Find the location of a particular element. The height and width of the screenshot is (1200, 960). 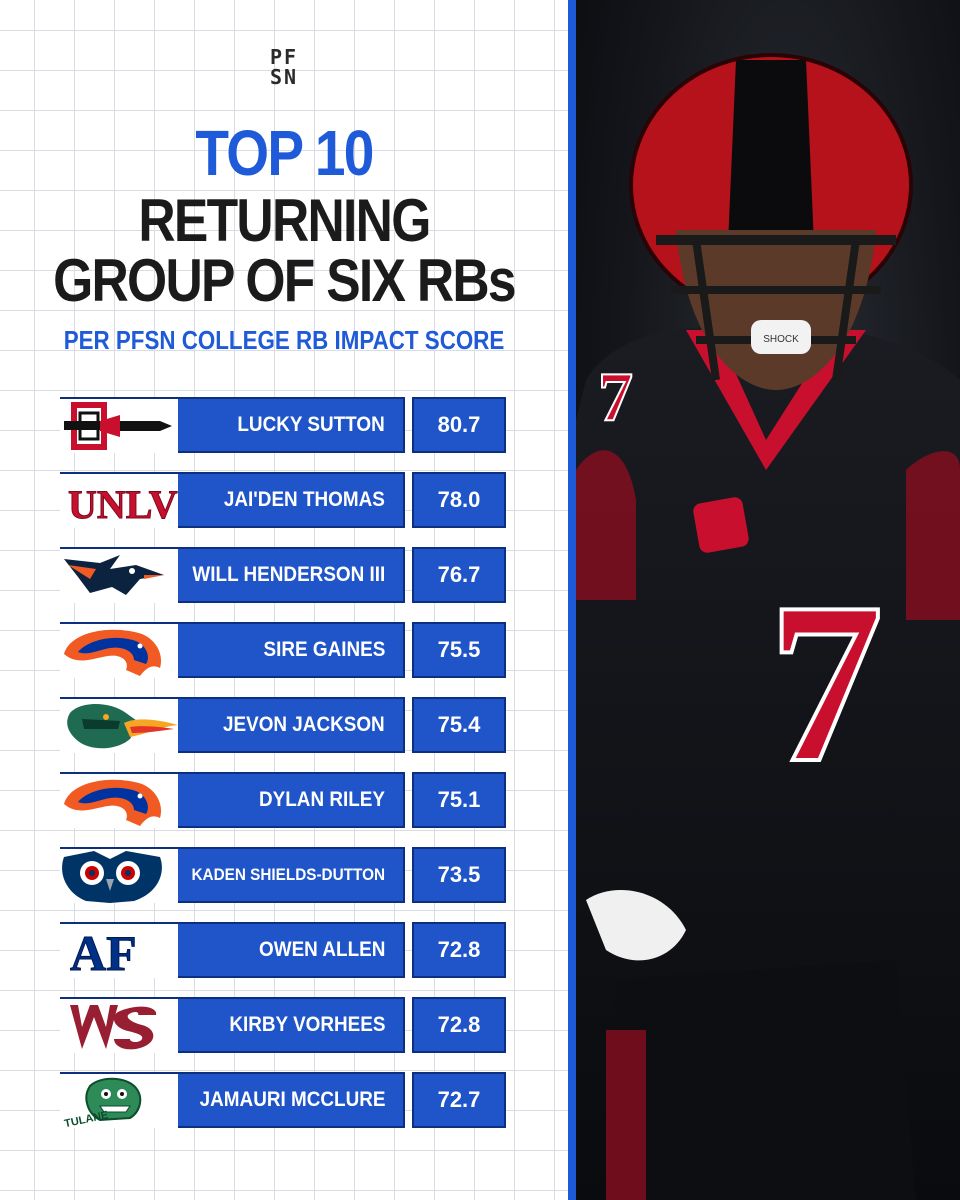

player-name: JAMAURI MCCLURE is located at coordinates (292, 1099).